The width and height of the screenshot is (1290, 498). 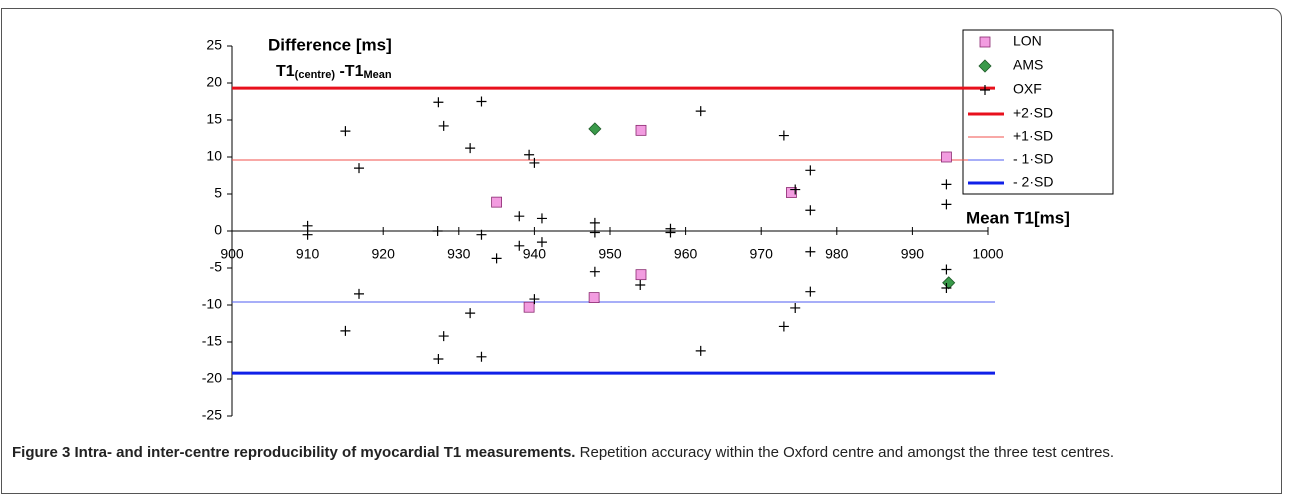 What do you see at coordinates (218, 193) in the screenshot?
I see `y-tick-label: 5` at bounding box center [218, 193].